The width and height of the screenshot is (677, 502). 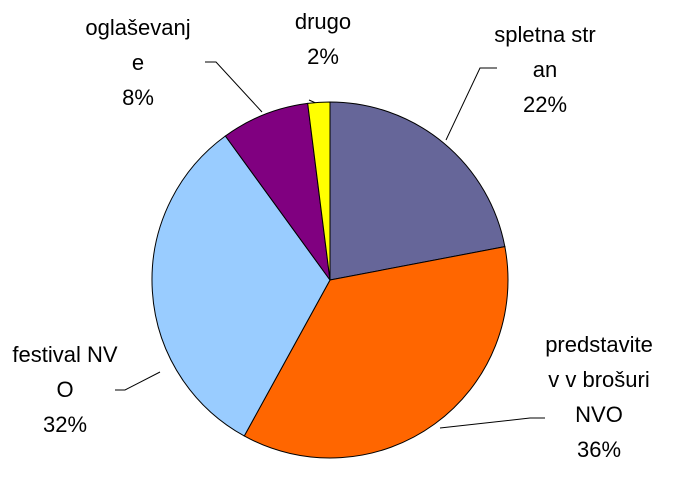 What do you see at coordinates (323, 56) in the screenshot?
I see `value-label: 2%` at bounding box center [323, 56].